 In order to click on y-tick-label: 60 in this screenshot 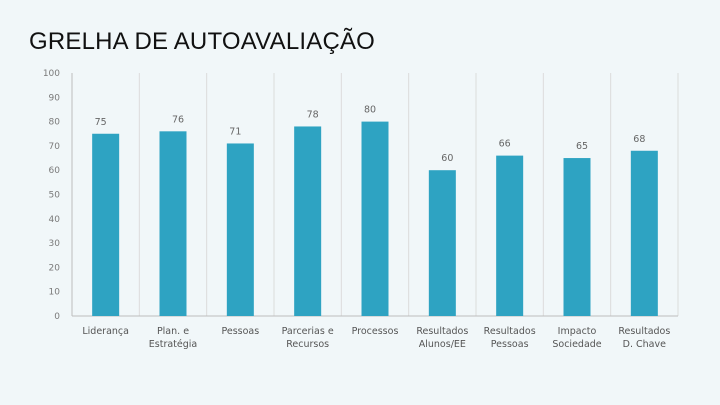, I will do `click(55, 171)`.